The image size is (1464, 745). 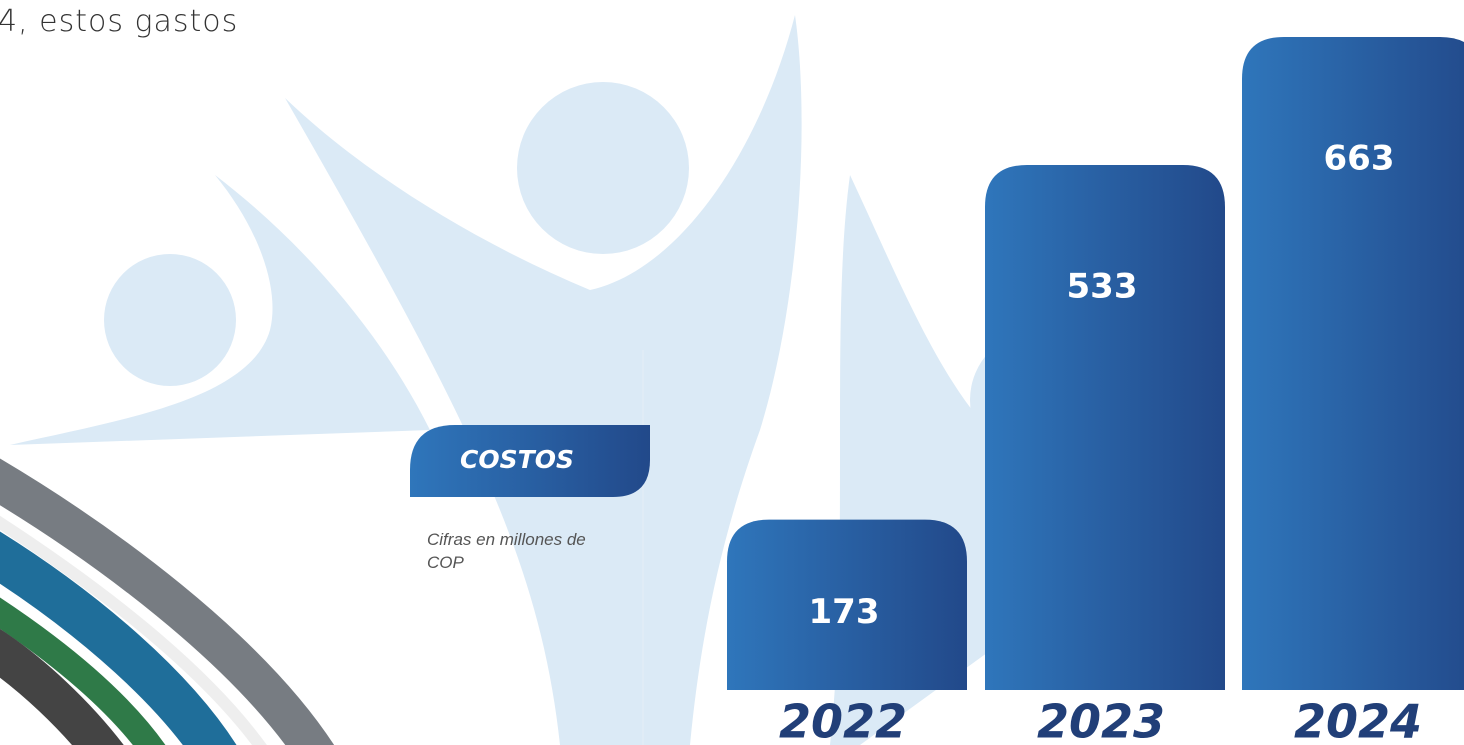 I want to click on page-text: 4, estos gastos, so click(x=119, y=21).